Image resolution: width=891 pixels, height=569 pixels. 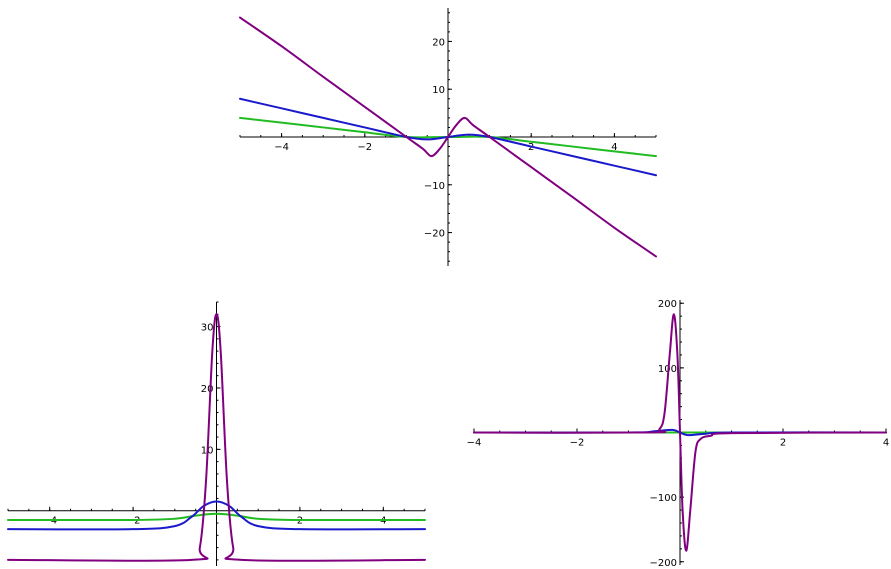 I want to click on y-tick-label: 100, so click(x=667, y=369).